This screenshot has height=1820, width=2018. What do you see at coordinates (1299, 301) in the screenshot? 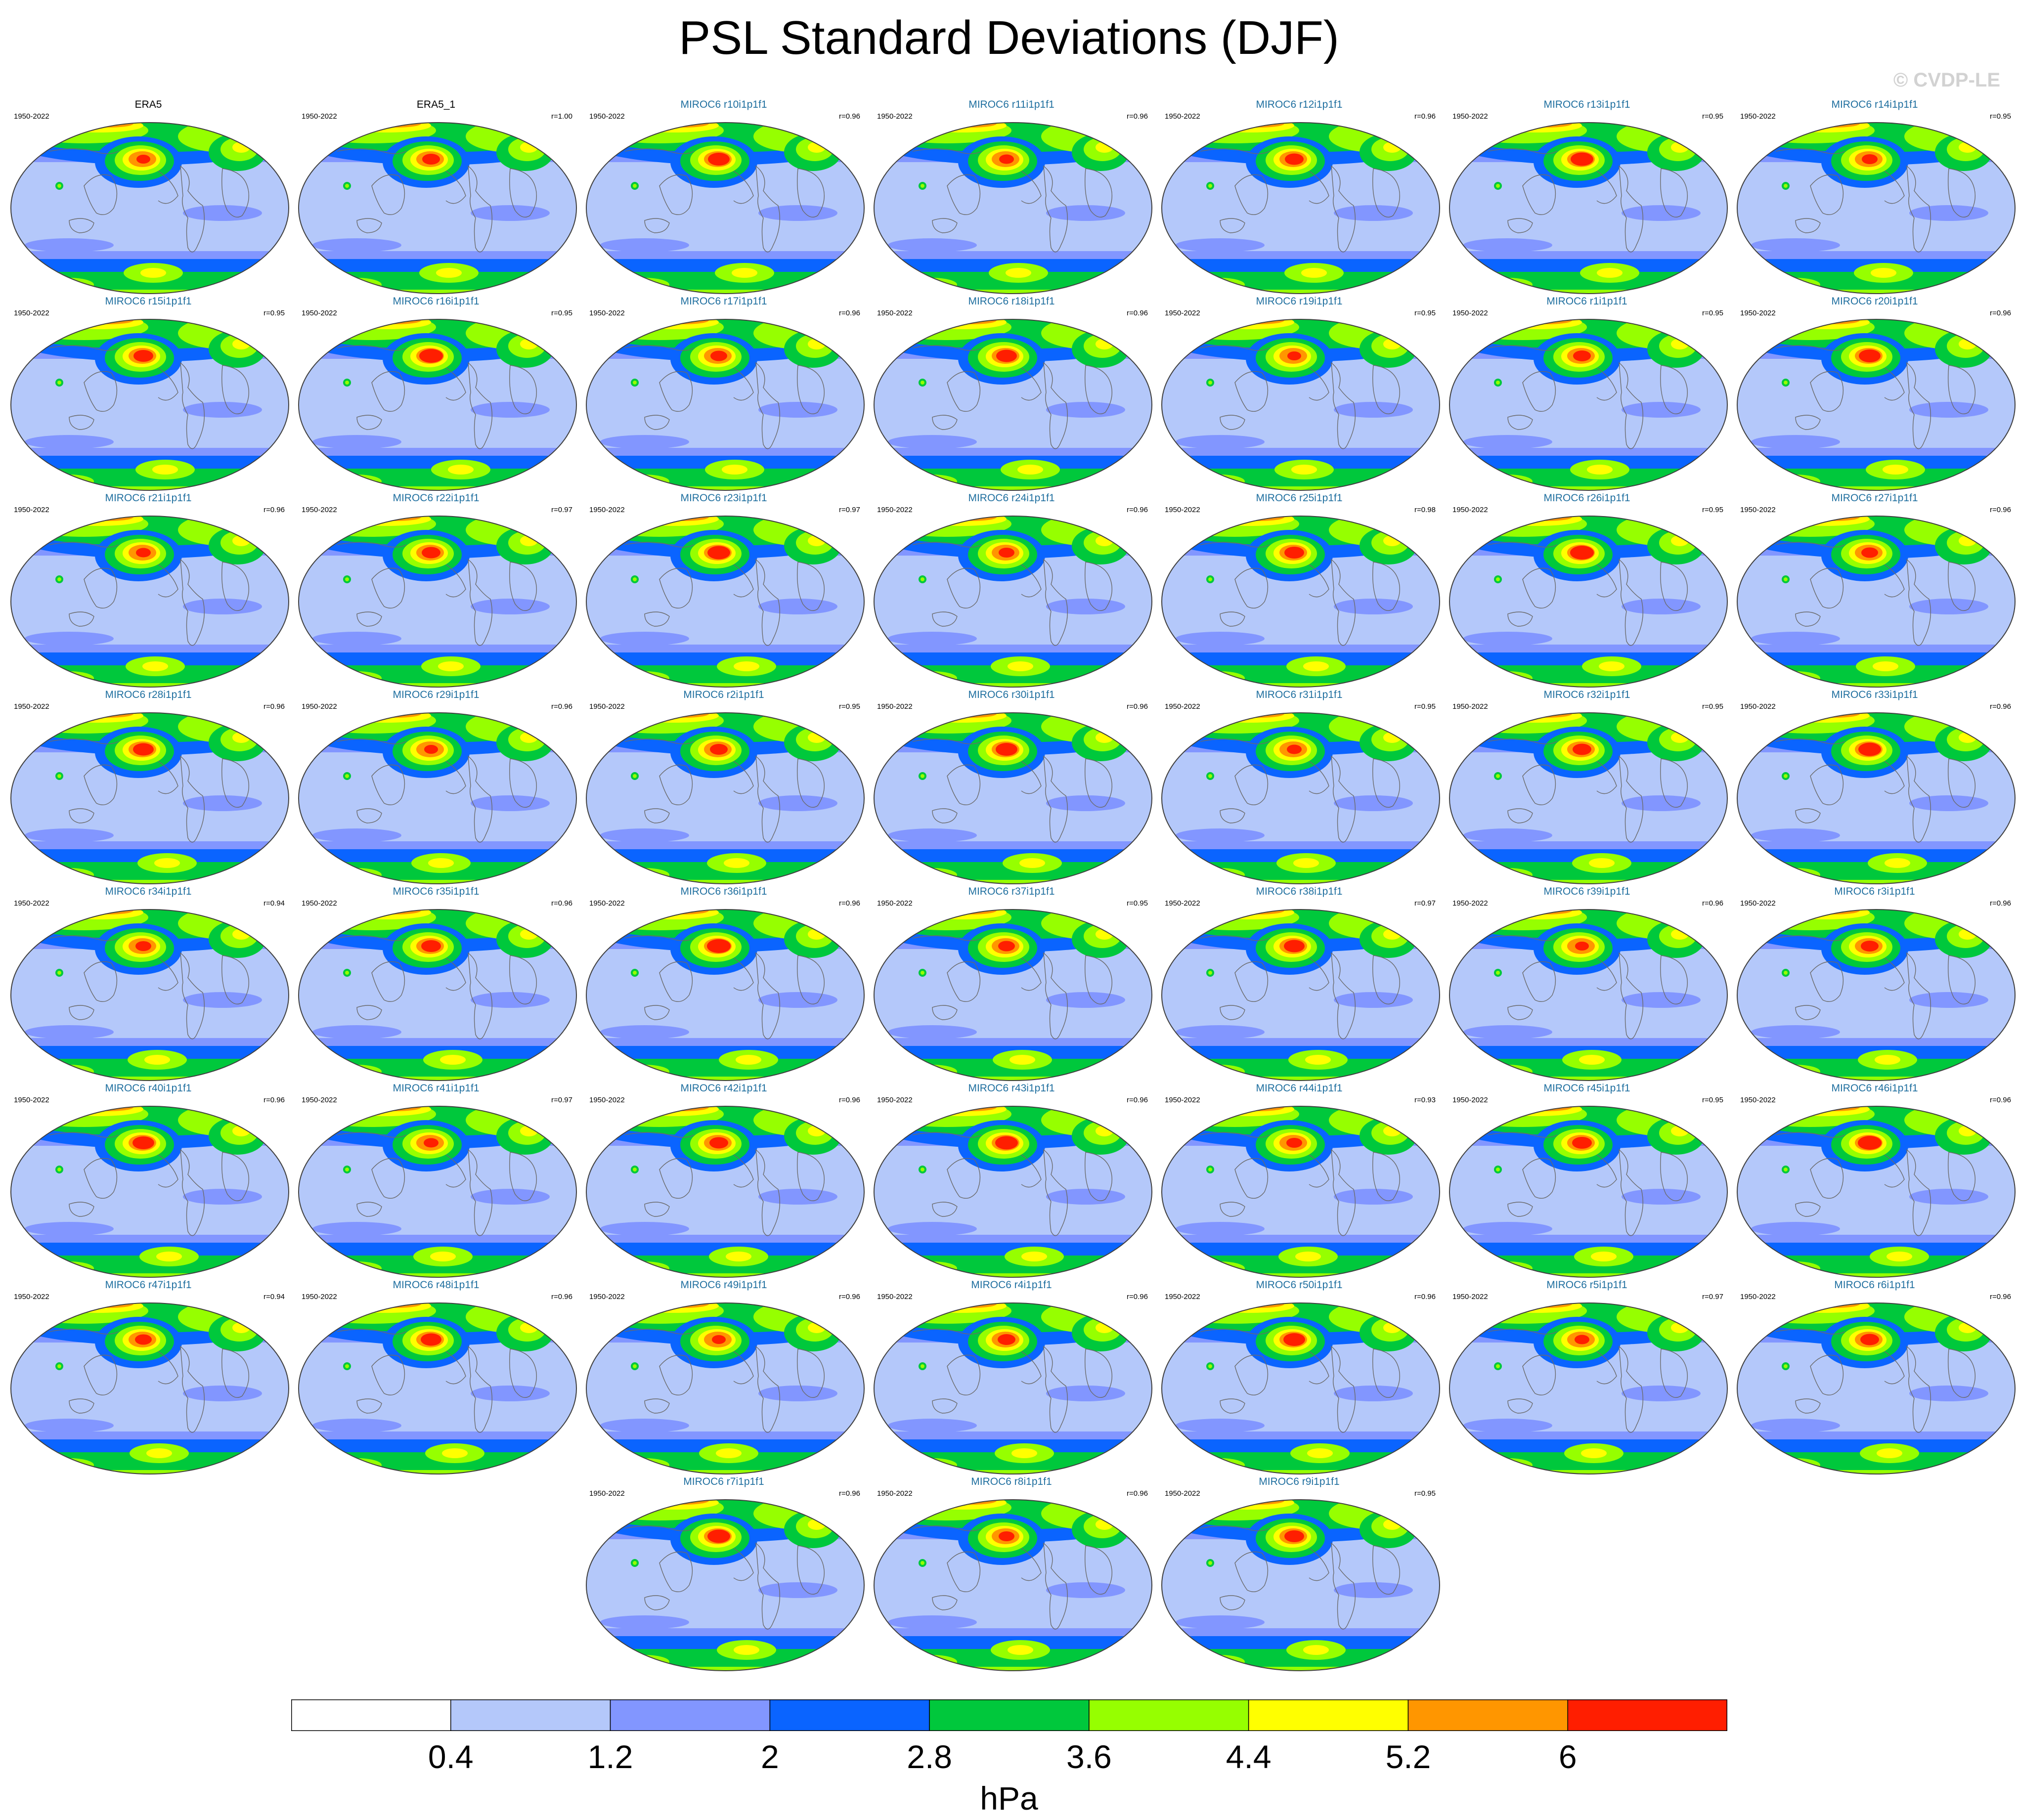
I see `panel-title: MIROC6 r19i1p1f1` at bounding box center [1299, 301].